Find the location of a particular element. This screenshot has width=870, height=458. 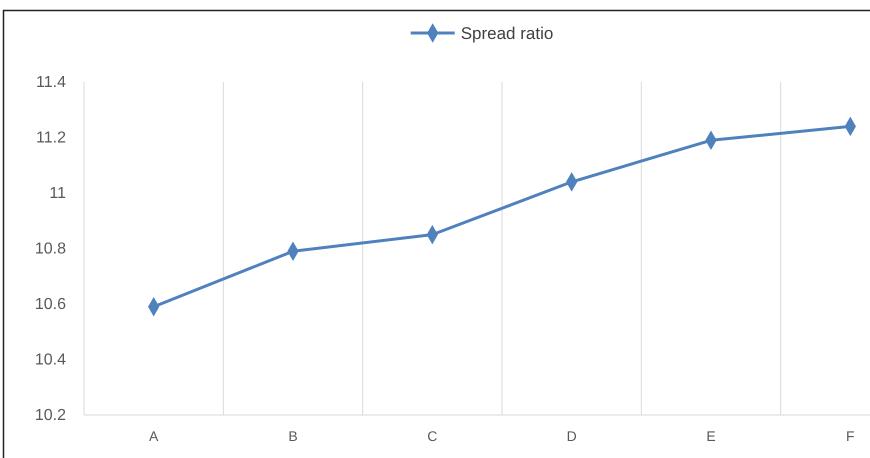

x-tick-label: B is located at coordinates (293, 436).